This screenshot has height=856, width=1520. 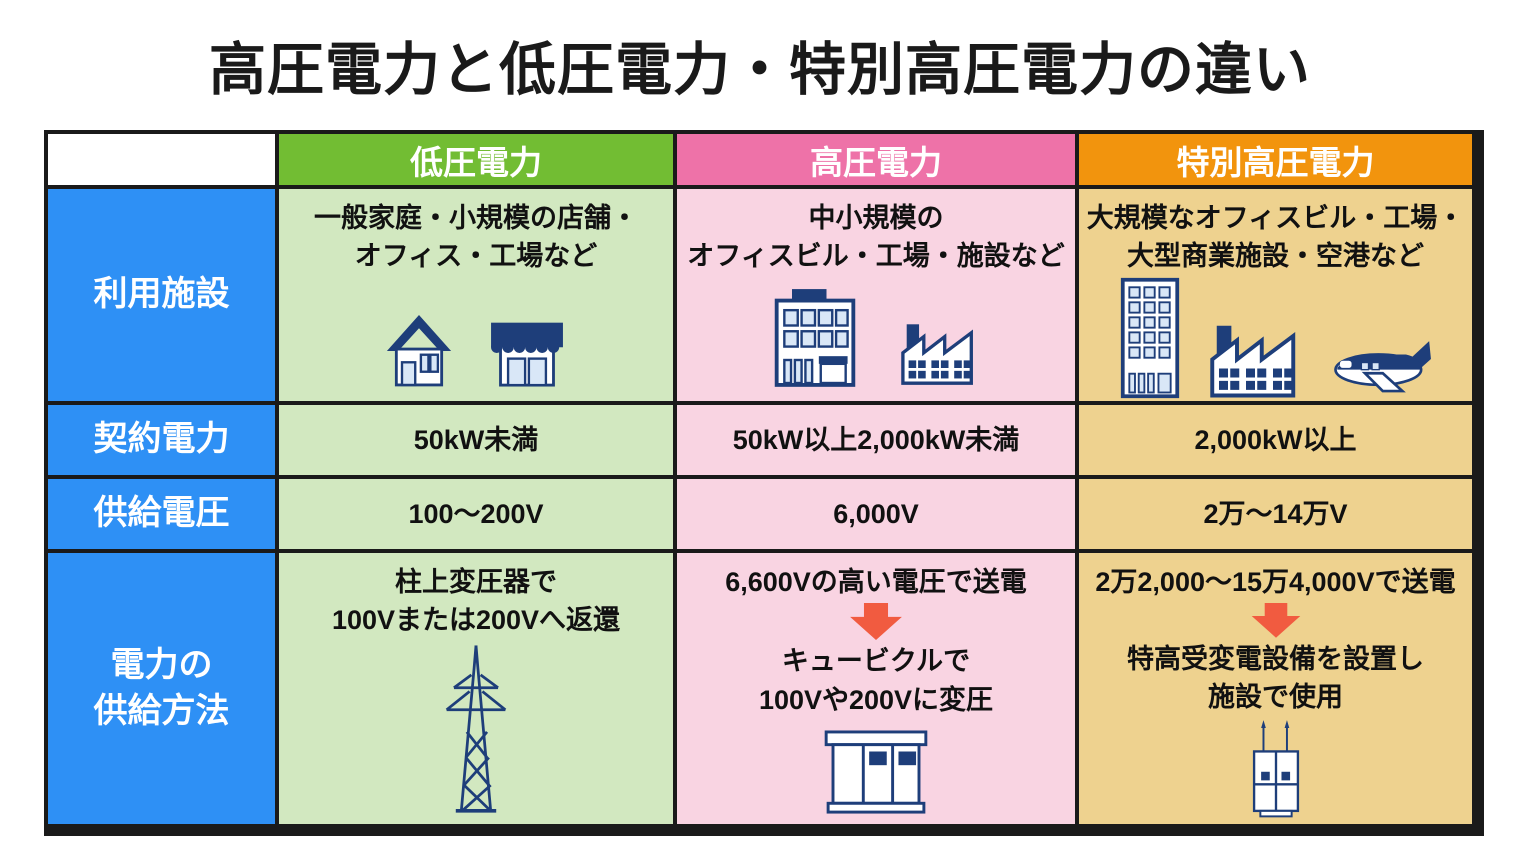 What do you see at coordinates (876, 772) in the screenshot?
I see `cubicle-icon` at bounding box center [876, 772].